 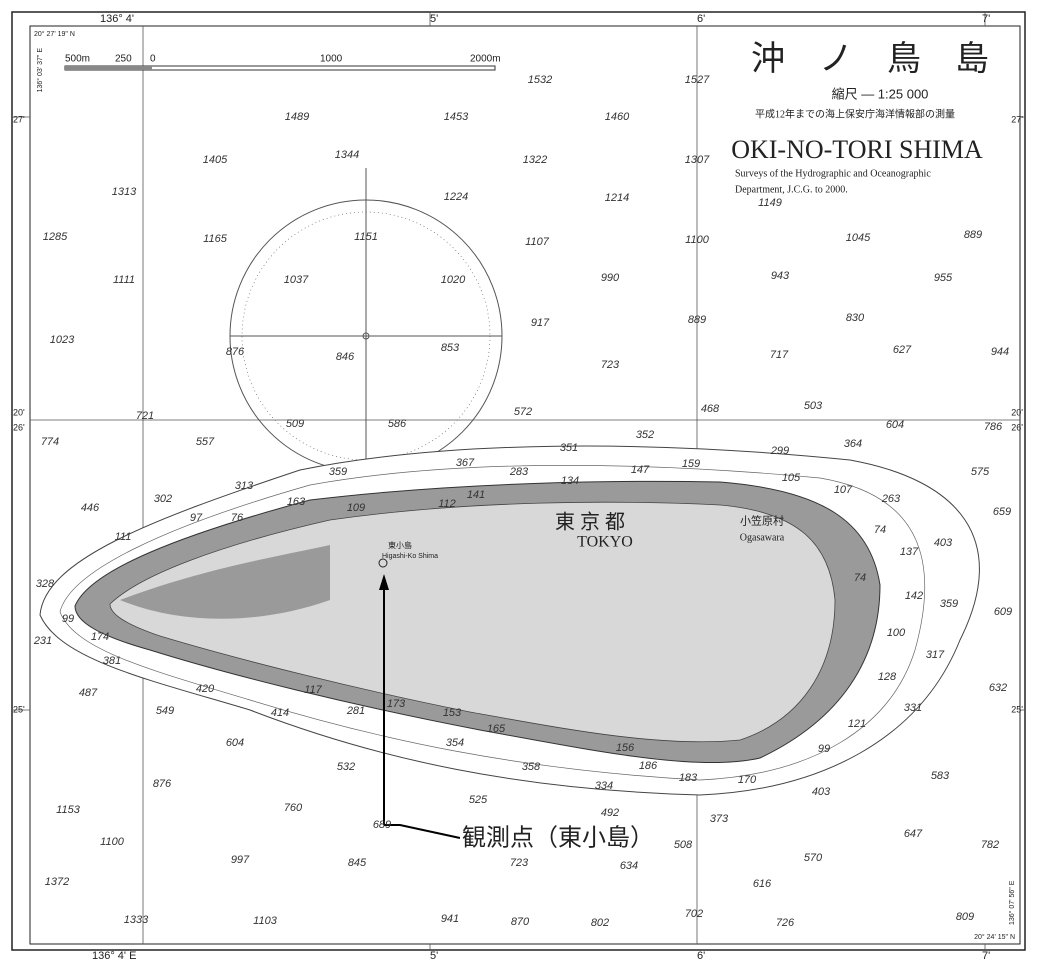 What do you see at coordinates (215, 160) in the screenshot?
I see `depth-sounding: 1405` at bounding box center [215, 160].